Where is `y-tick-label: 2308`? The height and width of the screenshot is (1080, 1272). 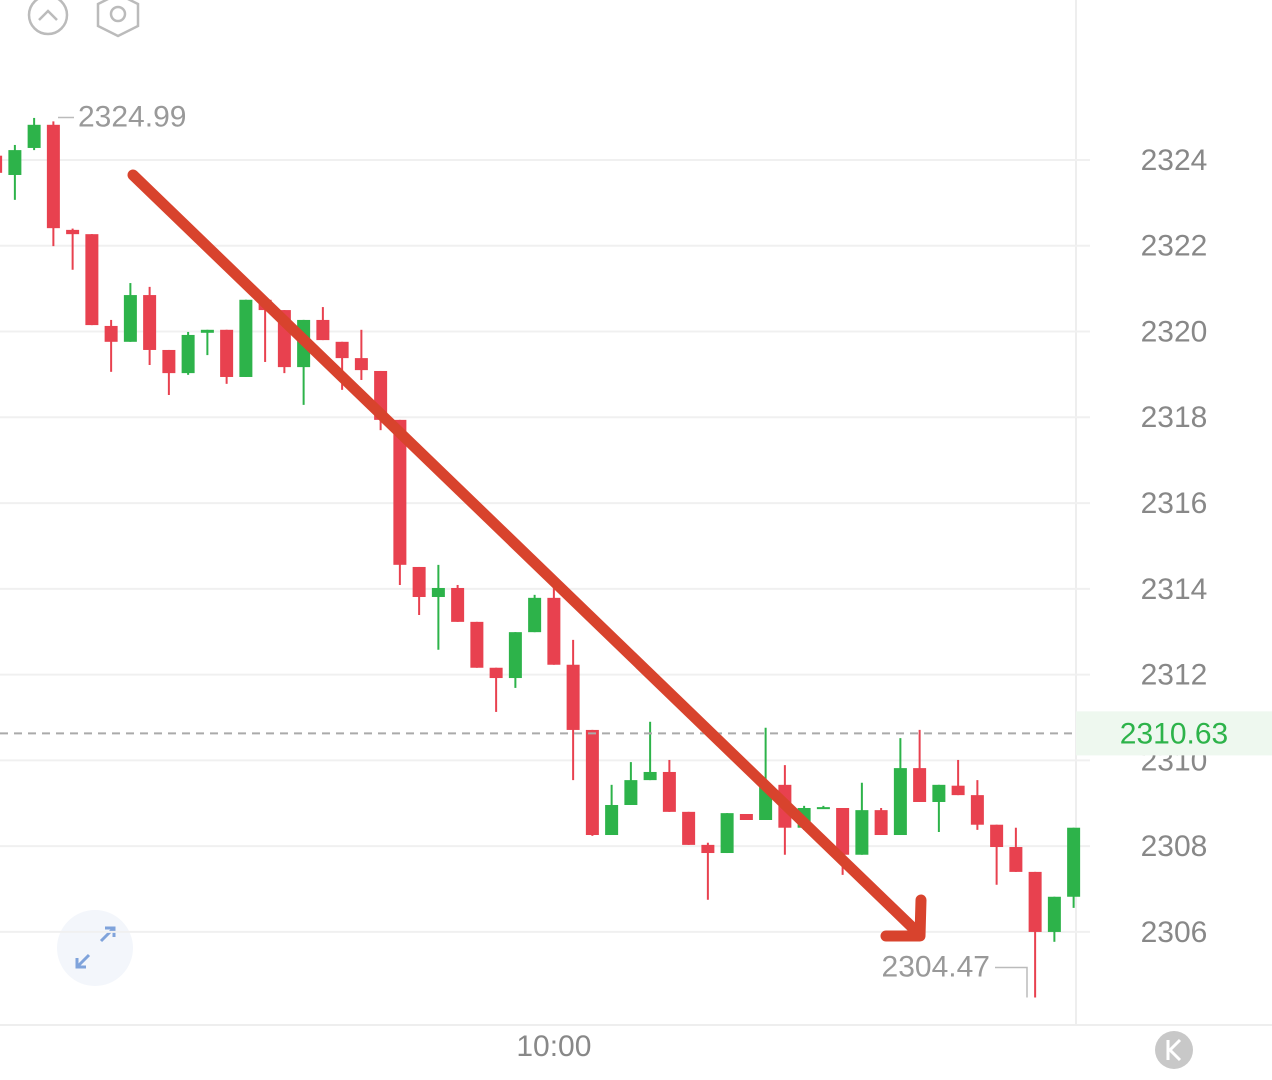
y-tick-label: 2308 is located at coordinates (1174, 846).